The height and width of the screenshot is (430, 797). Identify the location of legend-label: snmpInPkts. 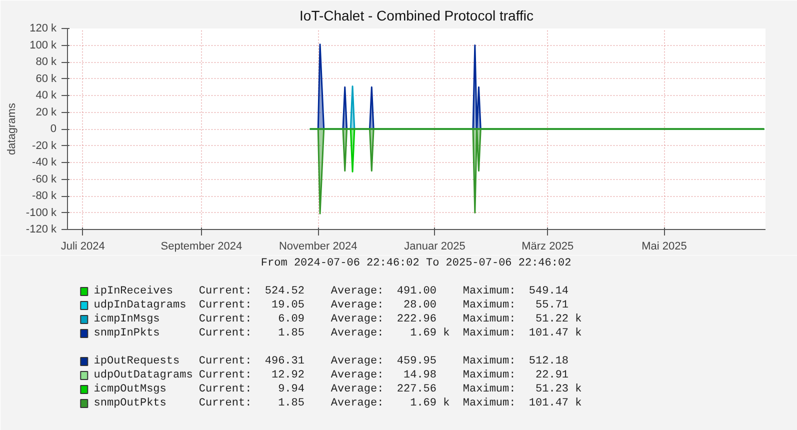
(127, 334).